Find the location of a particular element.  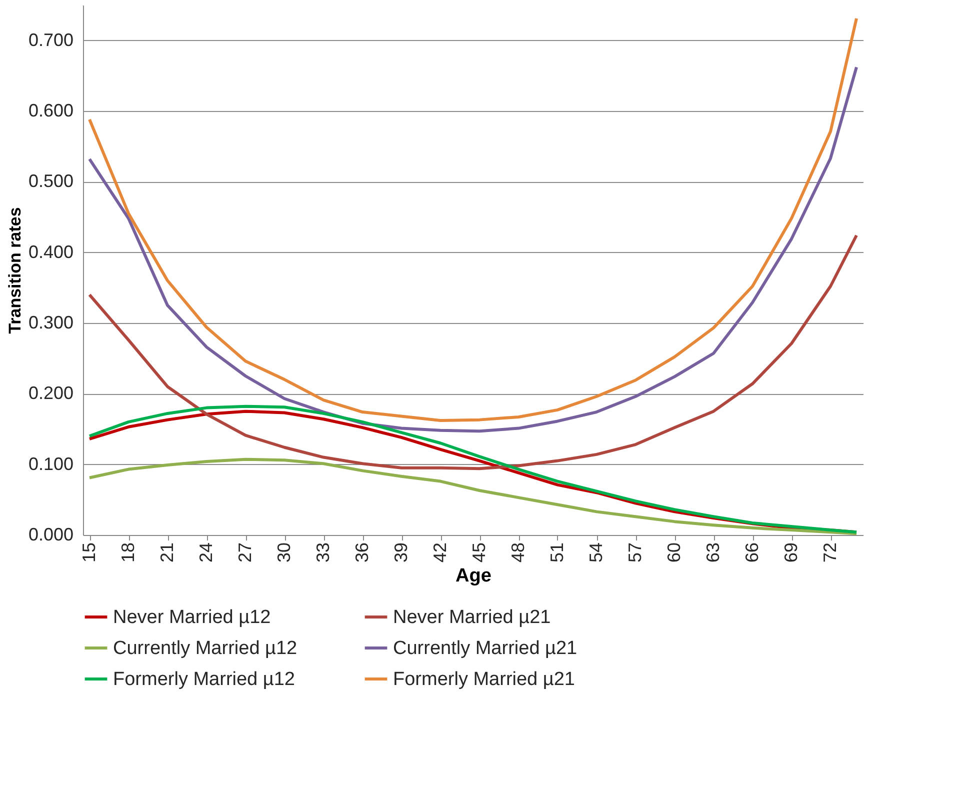

legend-label: Formerly Married µ21 is located at coordinates (484, 679).